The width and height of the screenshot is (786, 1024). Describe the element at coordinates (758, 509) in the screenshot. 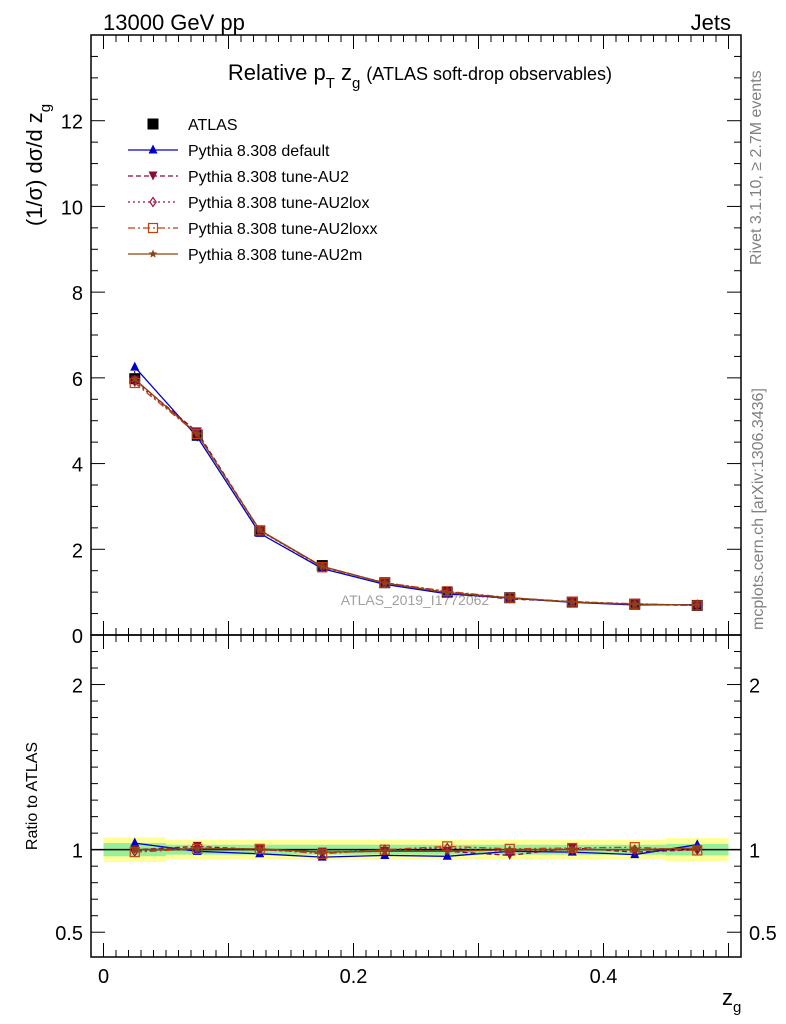

I see `mcplots-label: mcplots.cern.ch [arXiv:1306.3436]` at that location.